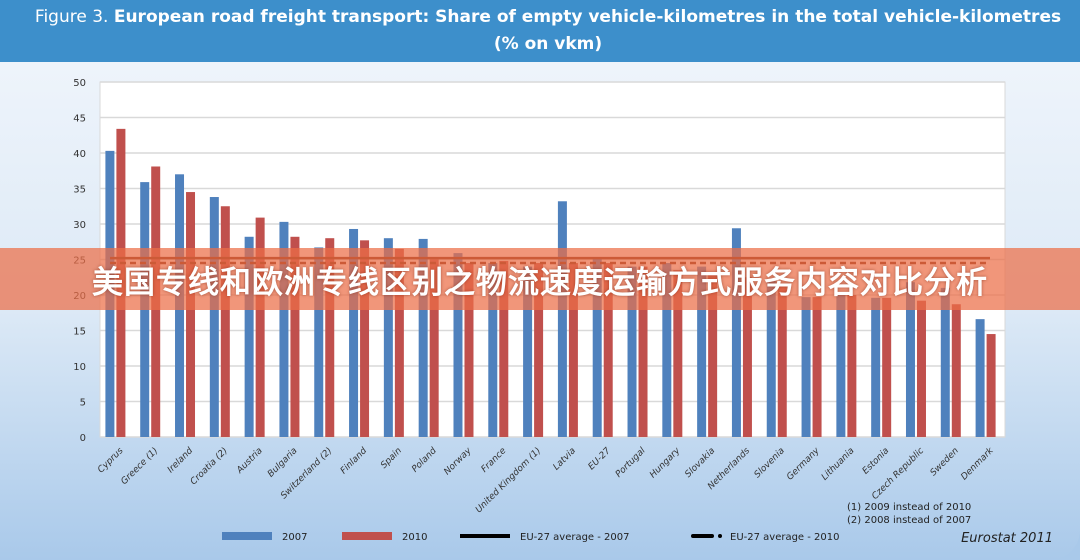 The width and height of the screenshot is (1080, 560). I want to click on footnote: (2) 2008 instead of 2007, so click(909, 520).